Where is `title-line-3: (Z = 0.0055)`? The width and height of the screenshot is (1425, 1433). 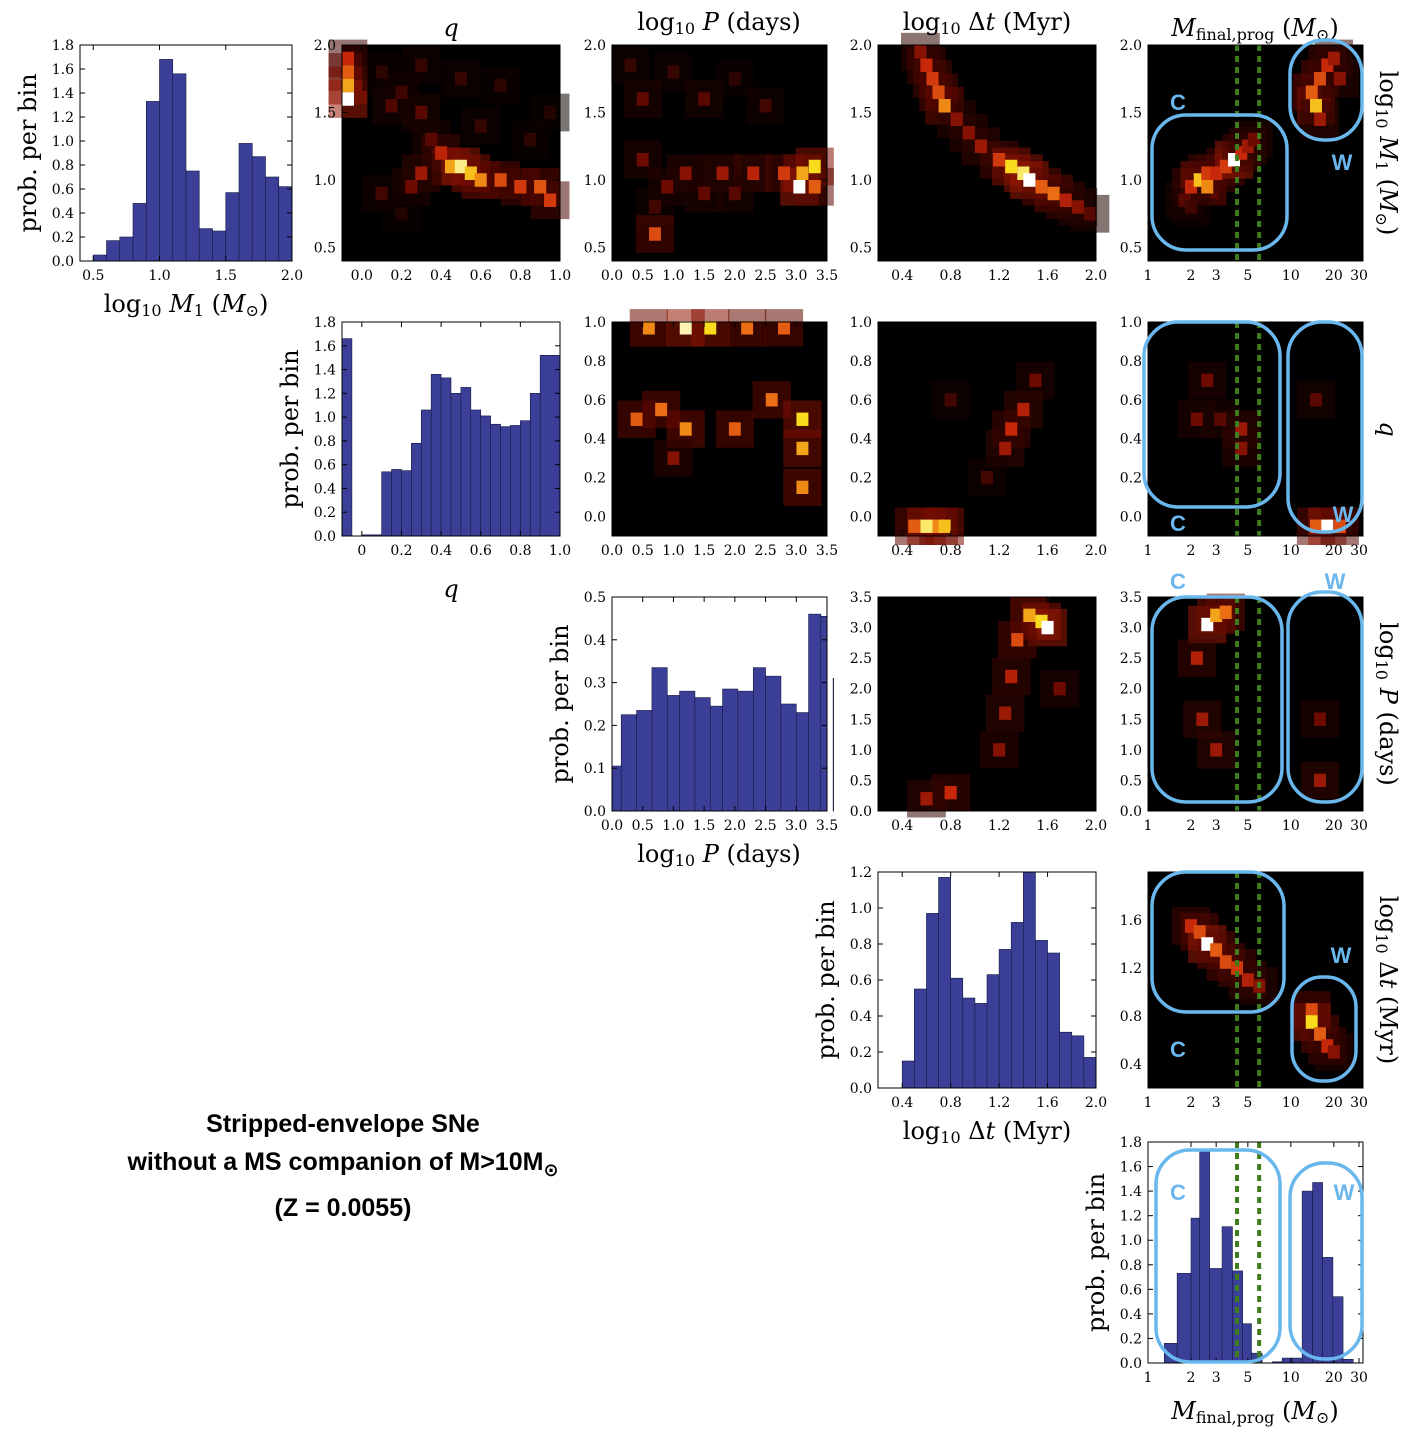 title-line-3: (Z = 0.0055) is located at coordinates (343, 1208).